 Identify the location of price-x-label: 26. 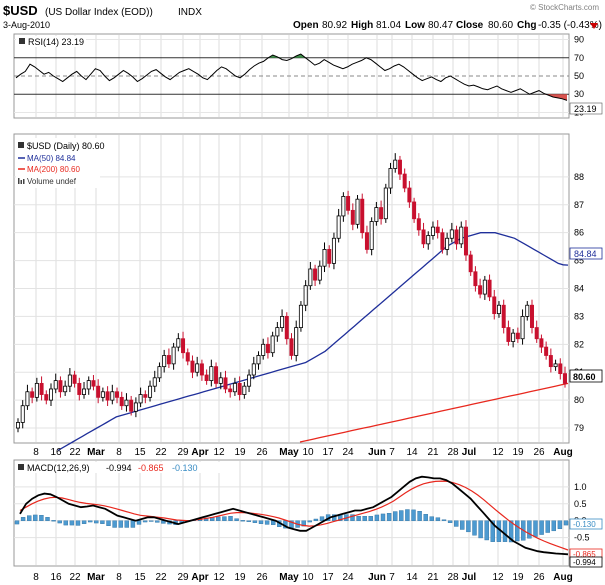
(262, 452).